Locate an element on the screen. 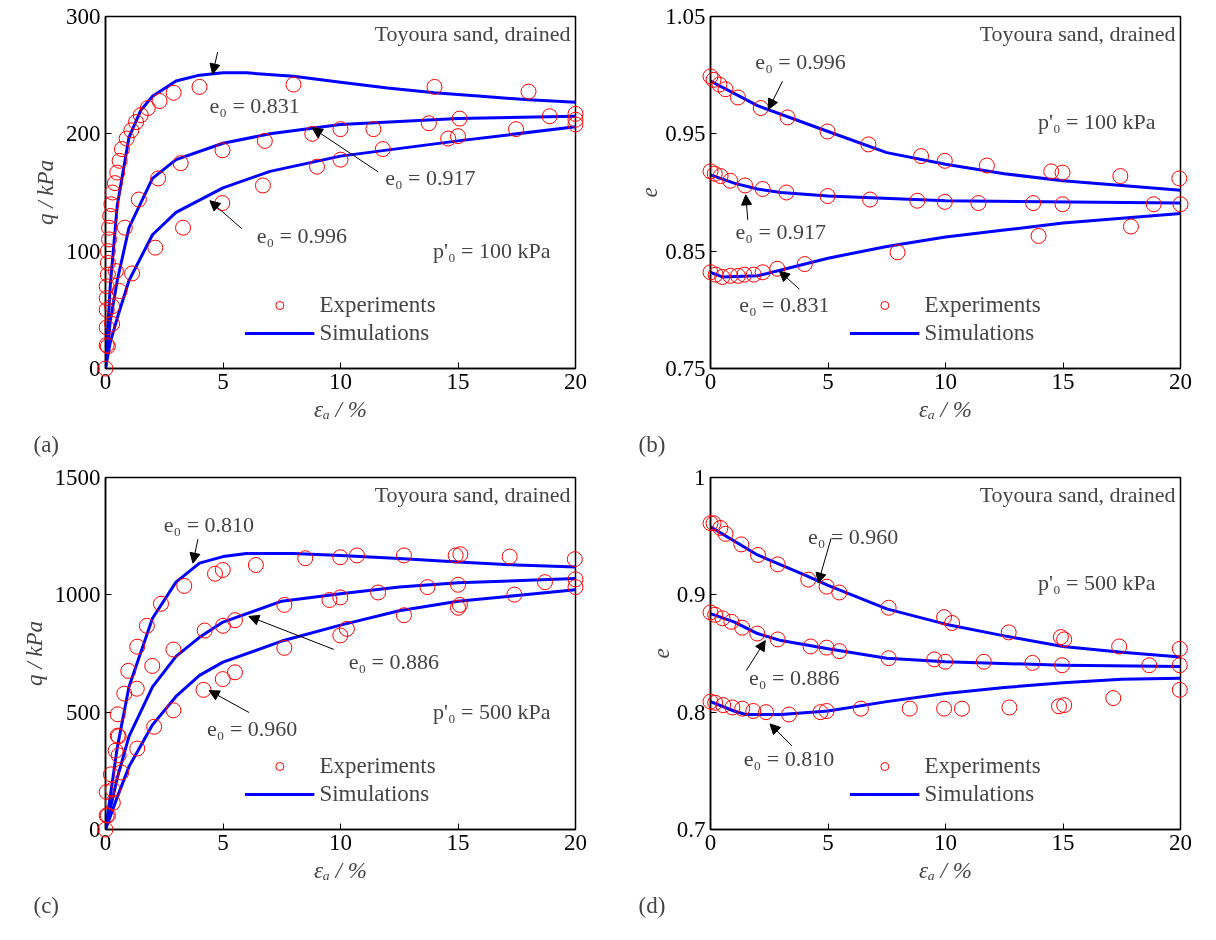 The height and width of the screenshot is (940, 1216). y-tick-label: 0.9 is located at coordinates (691, 595).